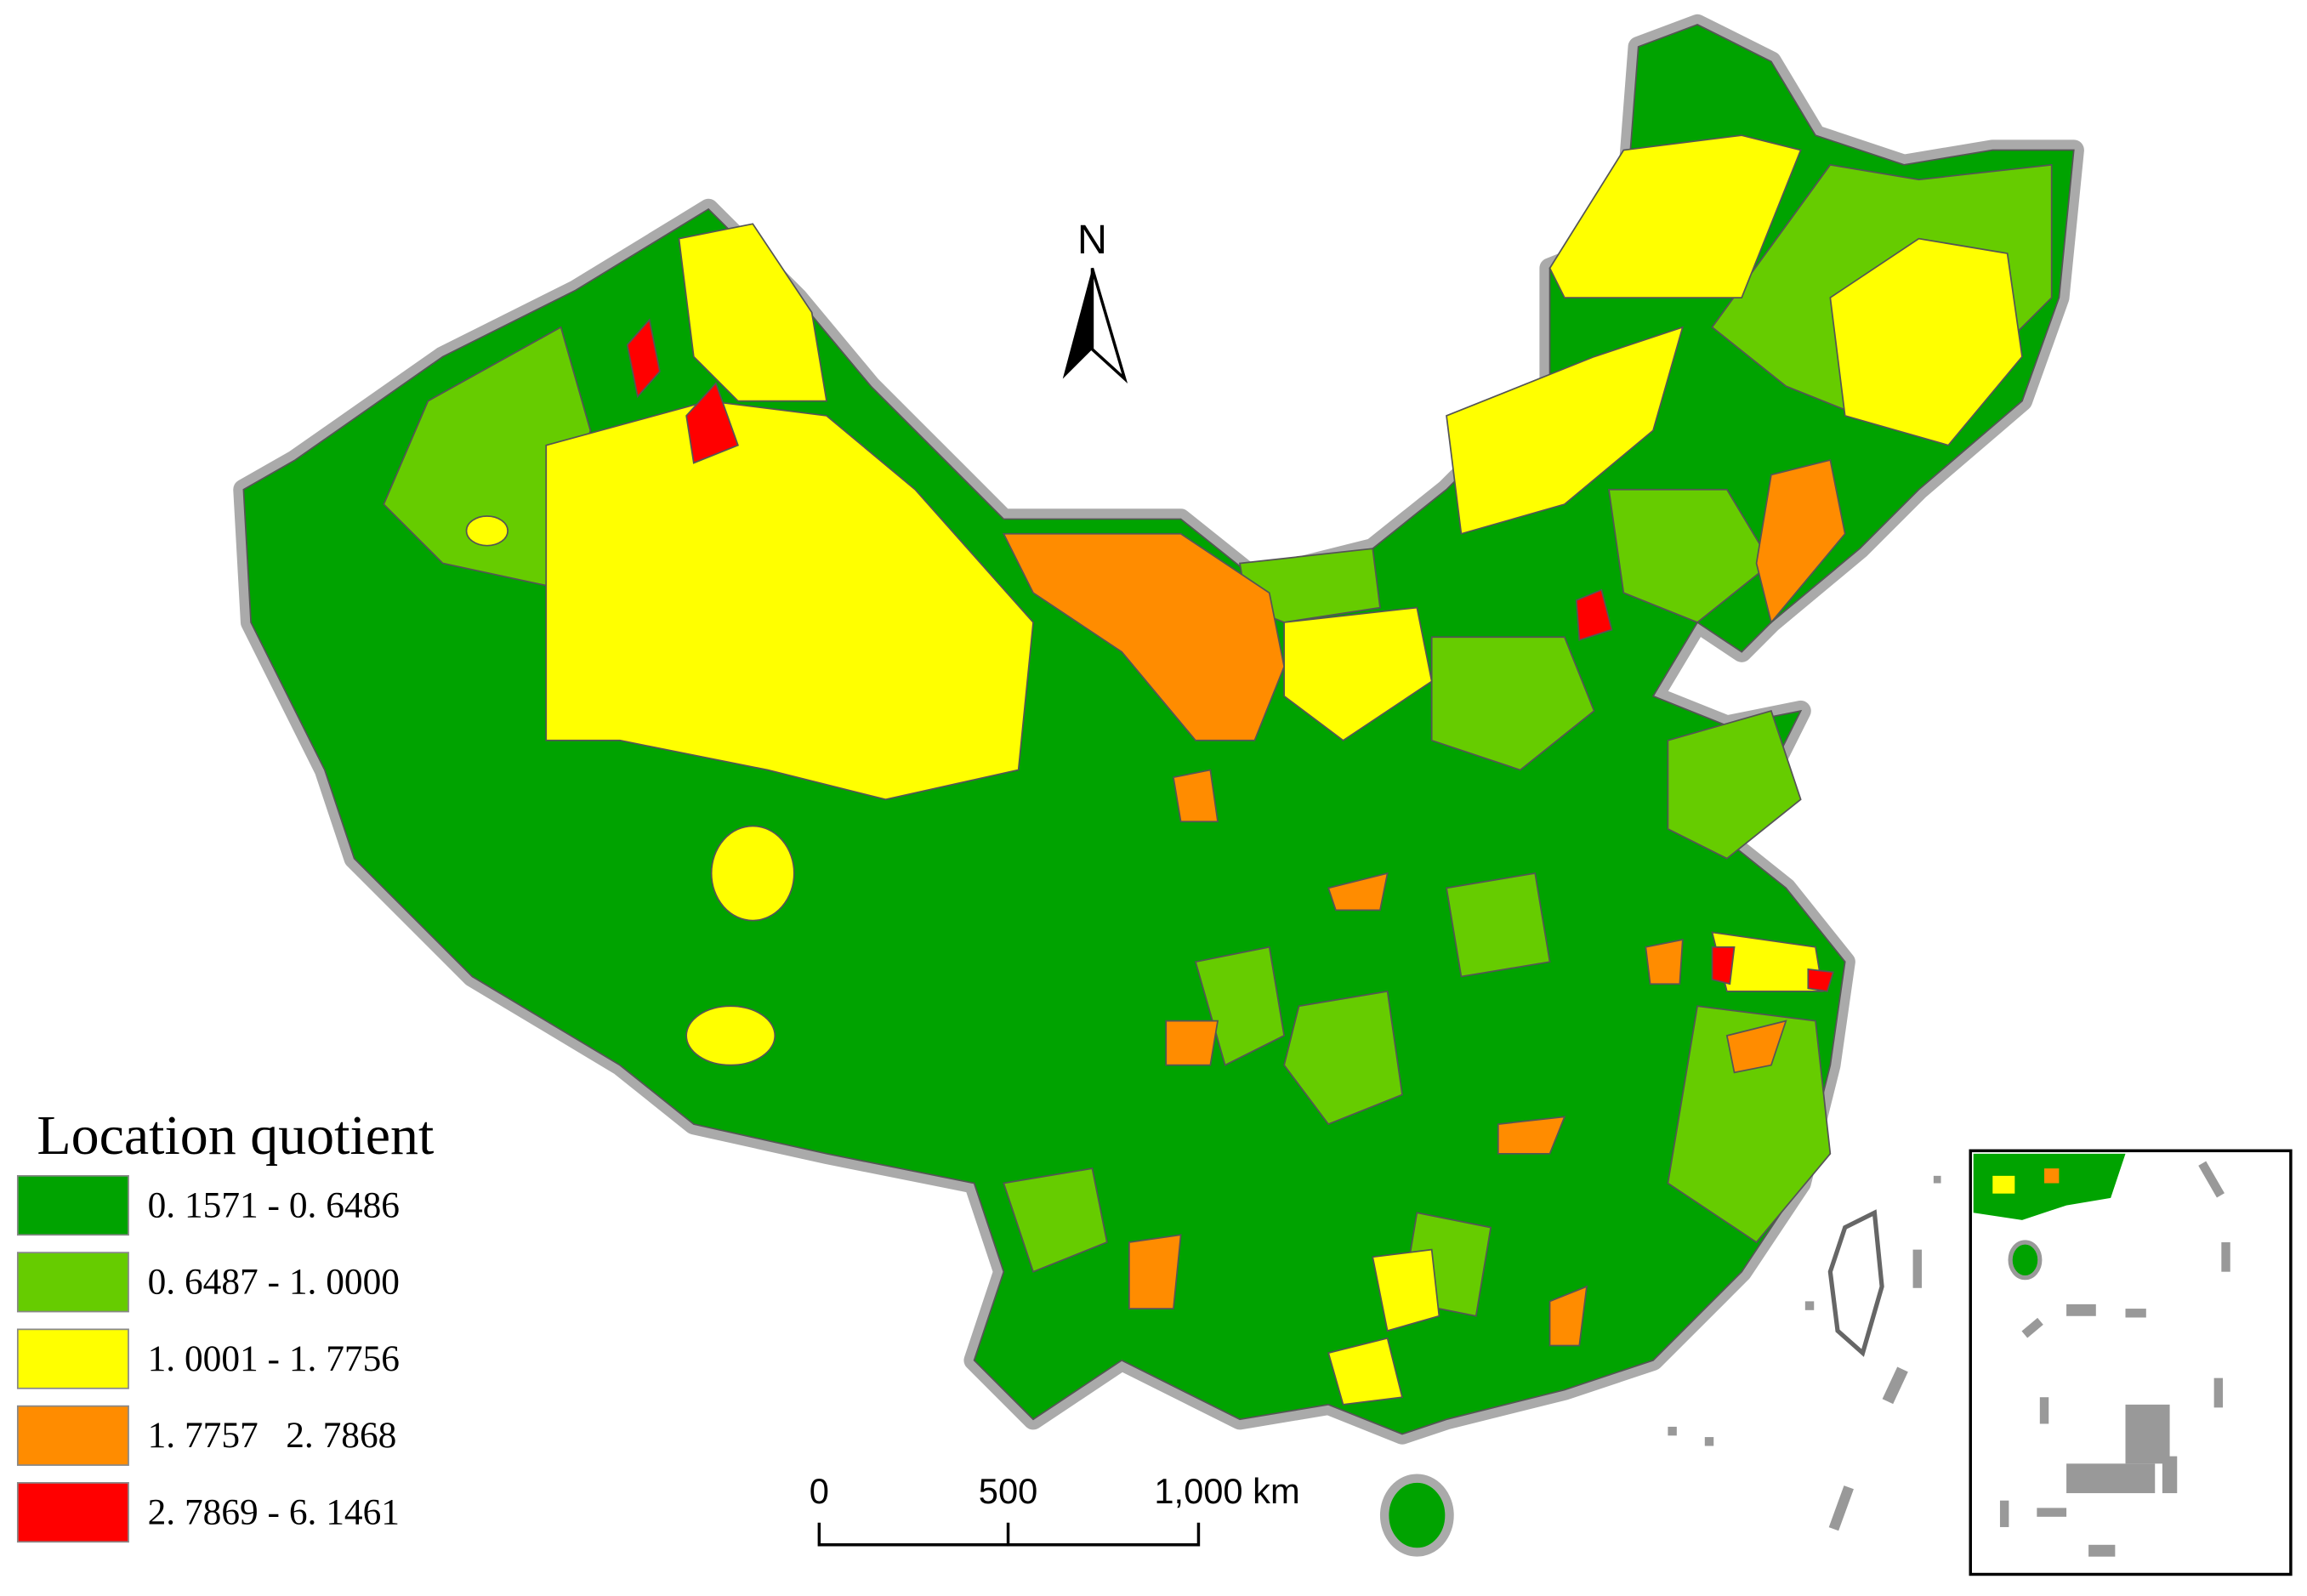  Describe the element at coordinates (2131, 1362) in the screenshot. I see `inset-map` at that location.